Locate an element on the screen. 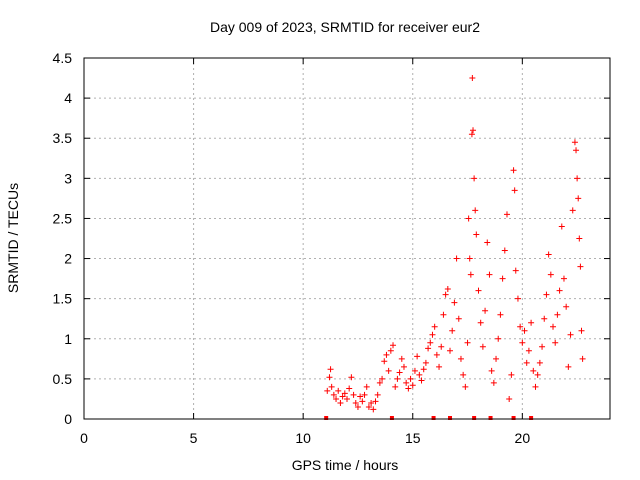 The height and width of the screenshot is (480, 640). y-tick-label: 1 is located at coordinates (68, 339).